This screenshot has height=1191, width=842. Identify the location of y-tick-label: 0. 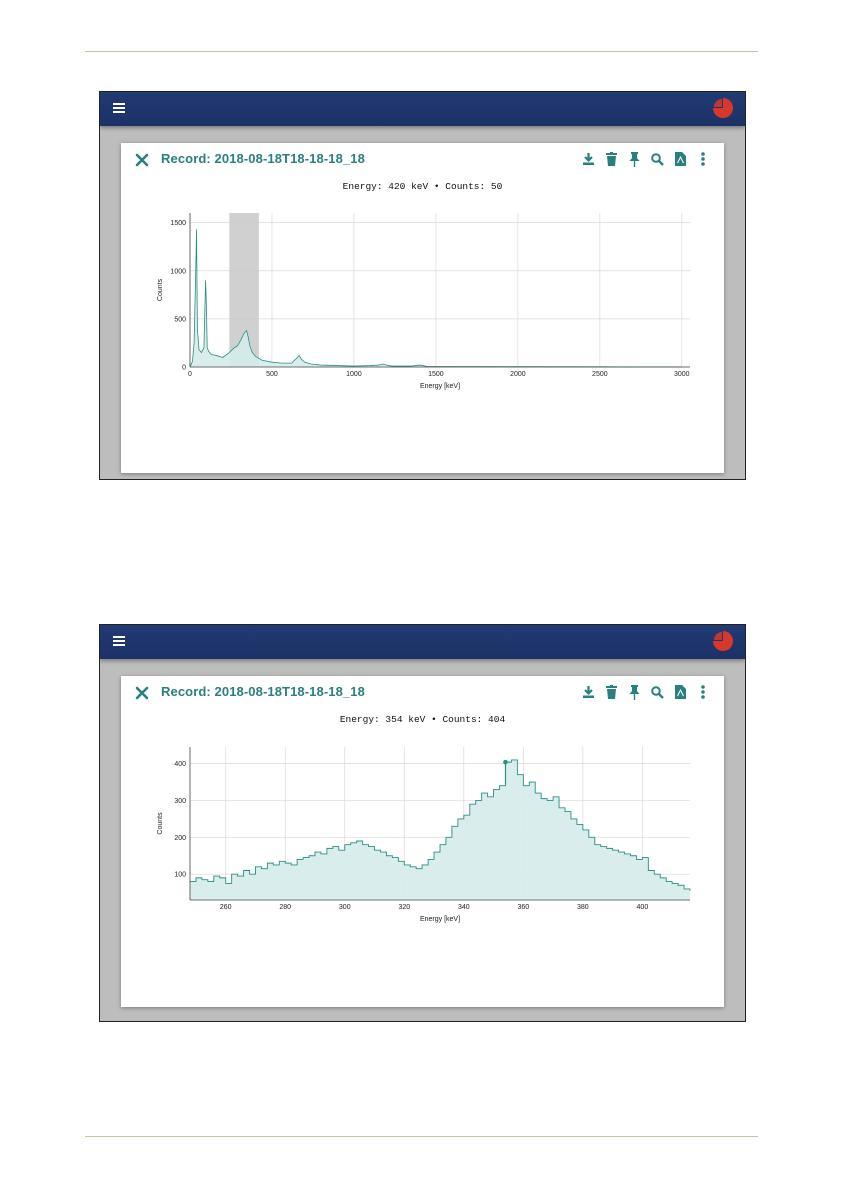
(184, 368).